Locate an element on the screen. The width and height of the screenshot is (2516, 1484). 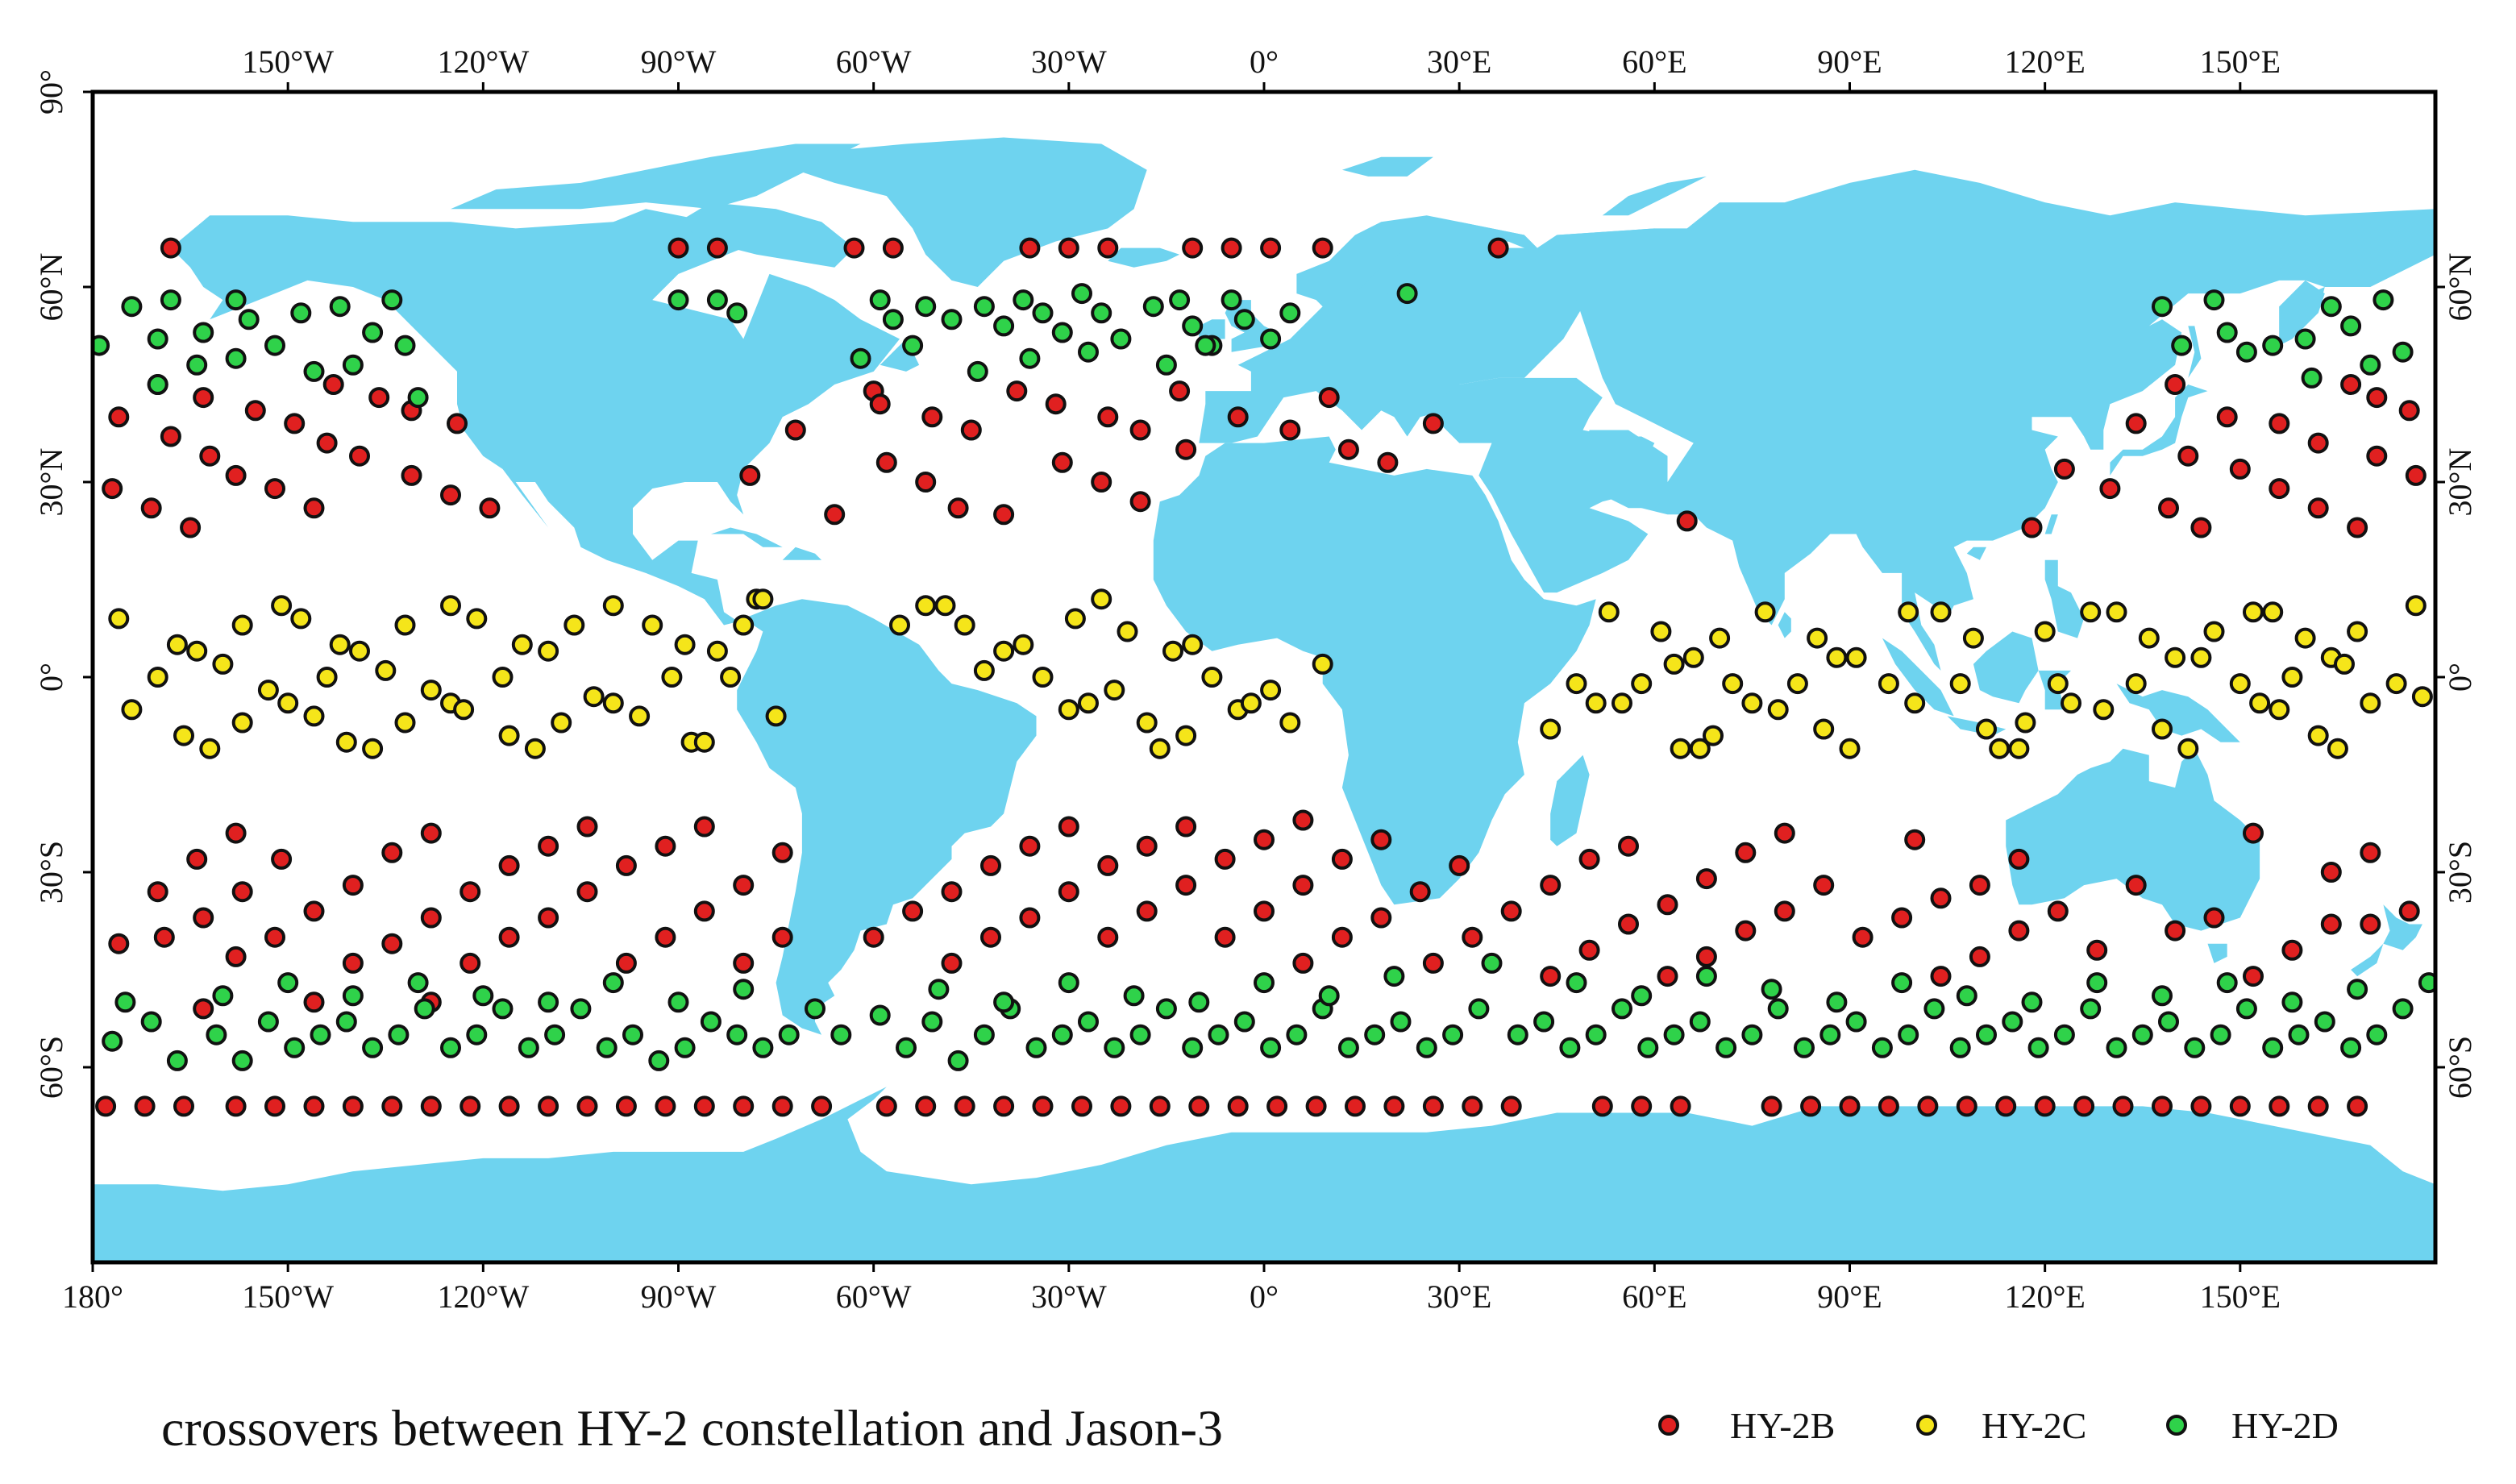
y-tick-label-left: 30°N is located at coordinates (51, 482).